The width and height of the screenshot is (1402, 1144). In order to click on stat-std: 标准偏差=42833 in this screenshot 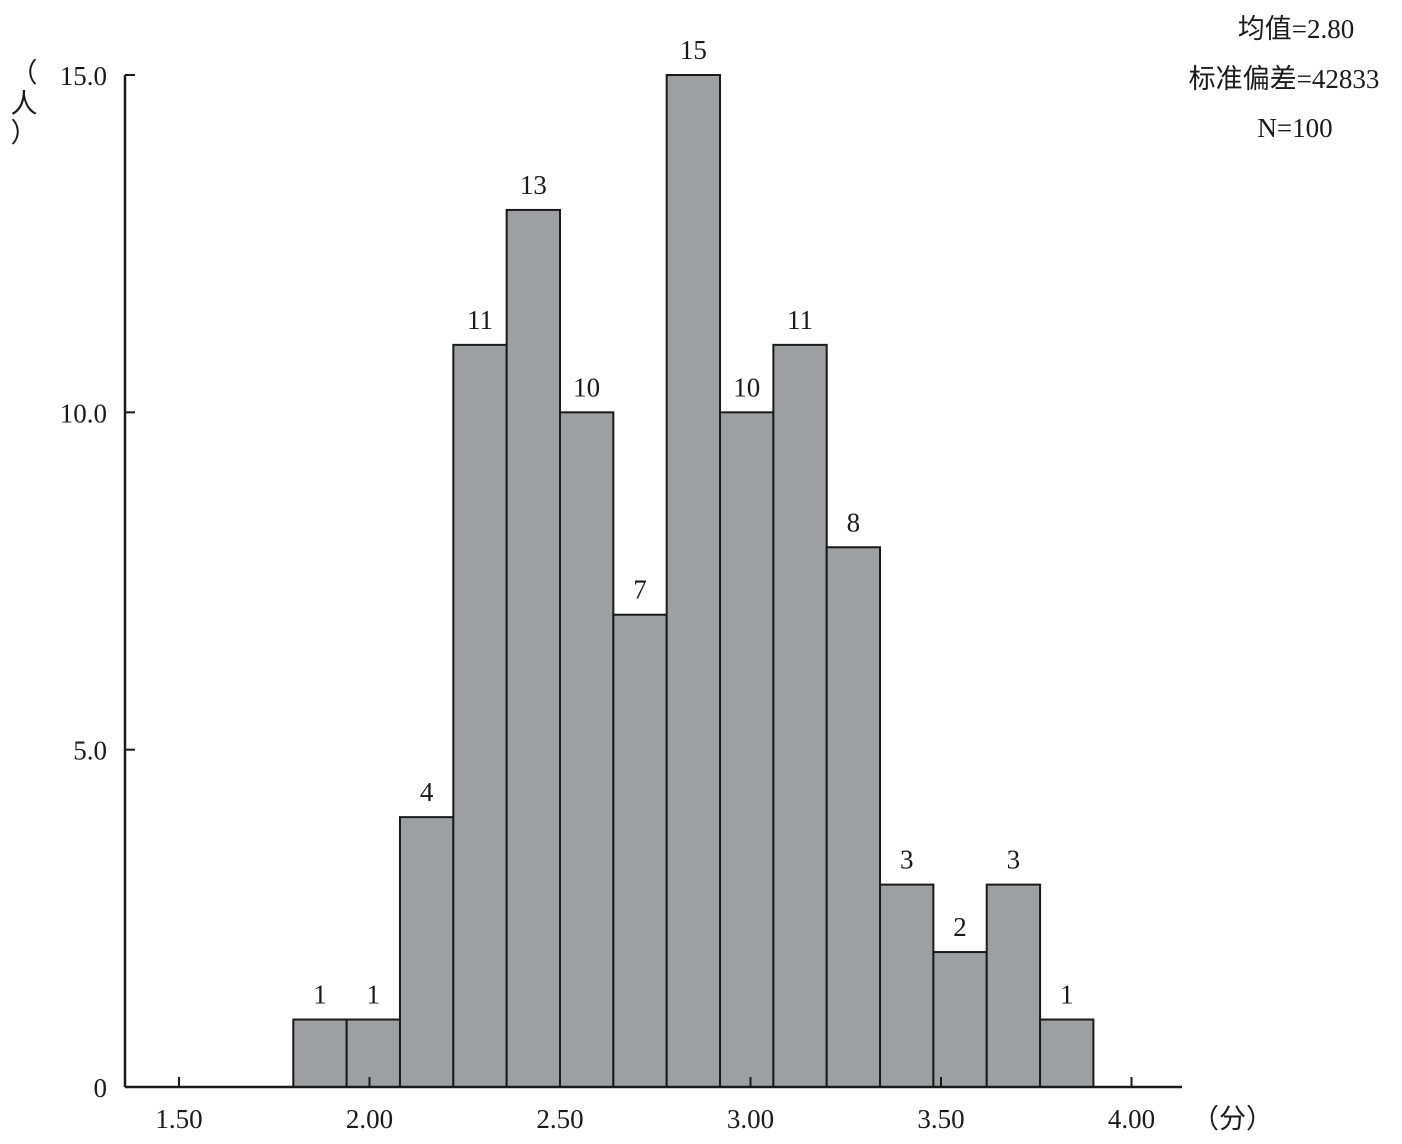, I will do `click(1284, 79)`.